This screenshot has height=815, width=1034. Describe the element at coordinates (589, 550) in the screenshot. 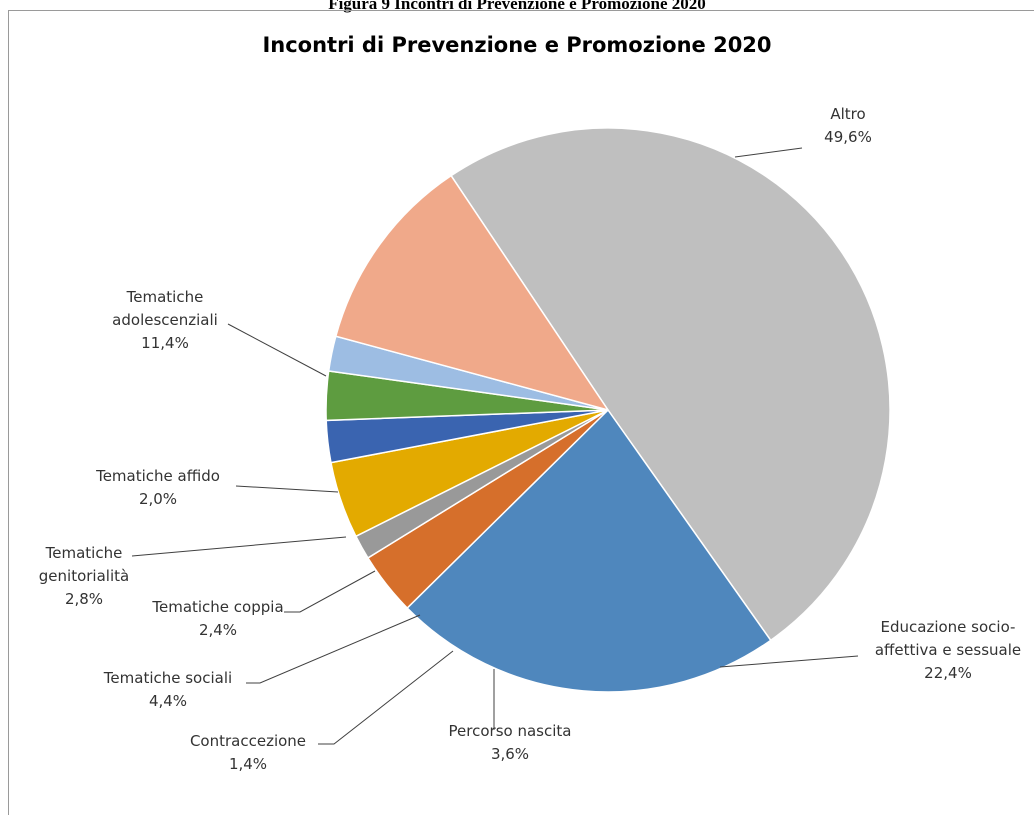

I see `pie-slice-educazione-socio-affettiva-e-sessuale` at that location.